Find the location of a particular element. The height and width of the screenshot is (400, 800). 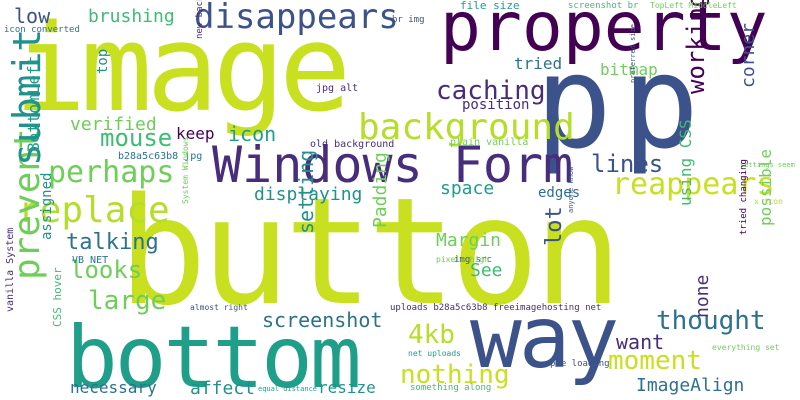

word-anyone-know: anyone know is located at coordinates (571, 189).